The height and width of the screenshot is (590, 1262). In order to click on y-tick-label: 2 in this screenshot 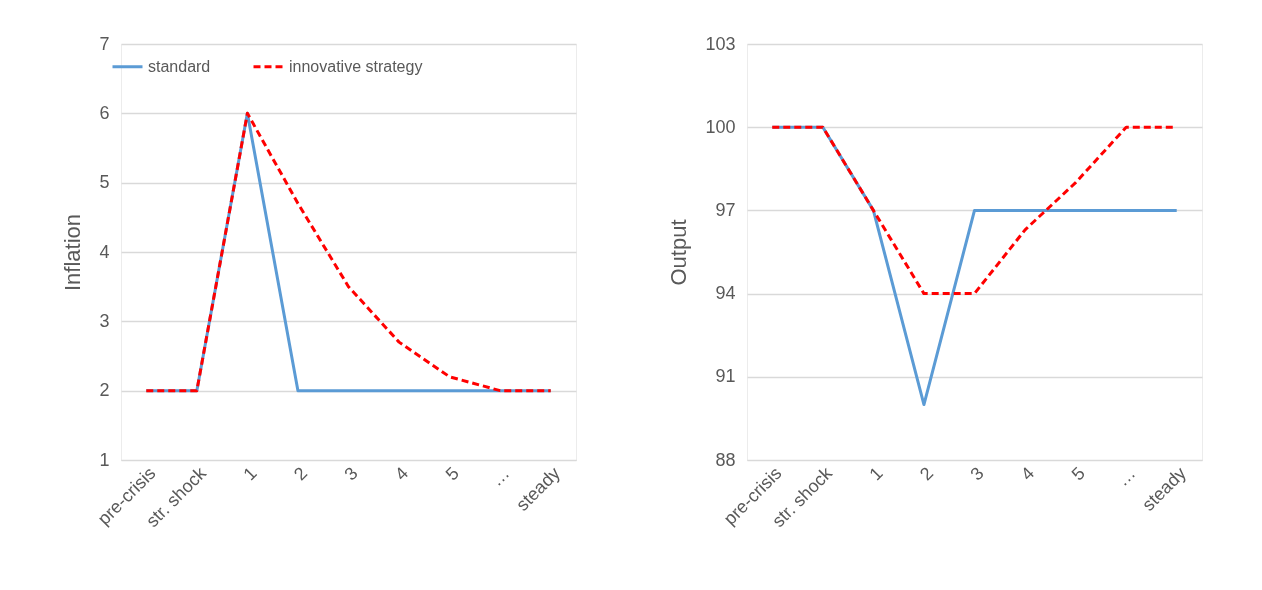, I will do `click(104, 390)`.